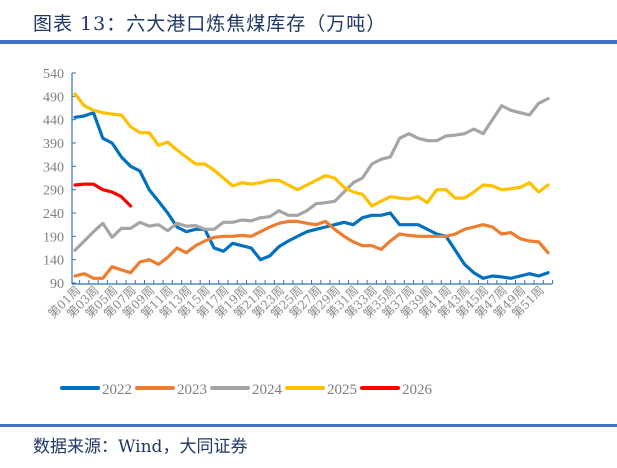  What do you see at coordinates (308, 42) in the screenshot?
I see `title-divider` at bounding box center [308, 42].